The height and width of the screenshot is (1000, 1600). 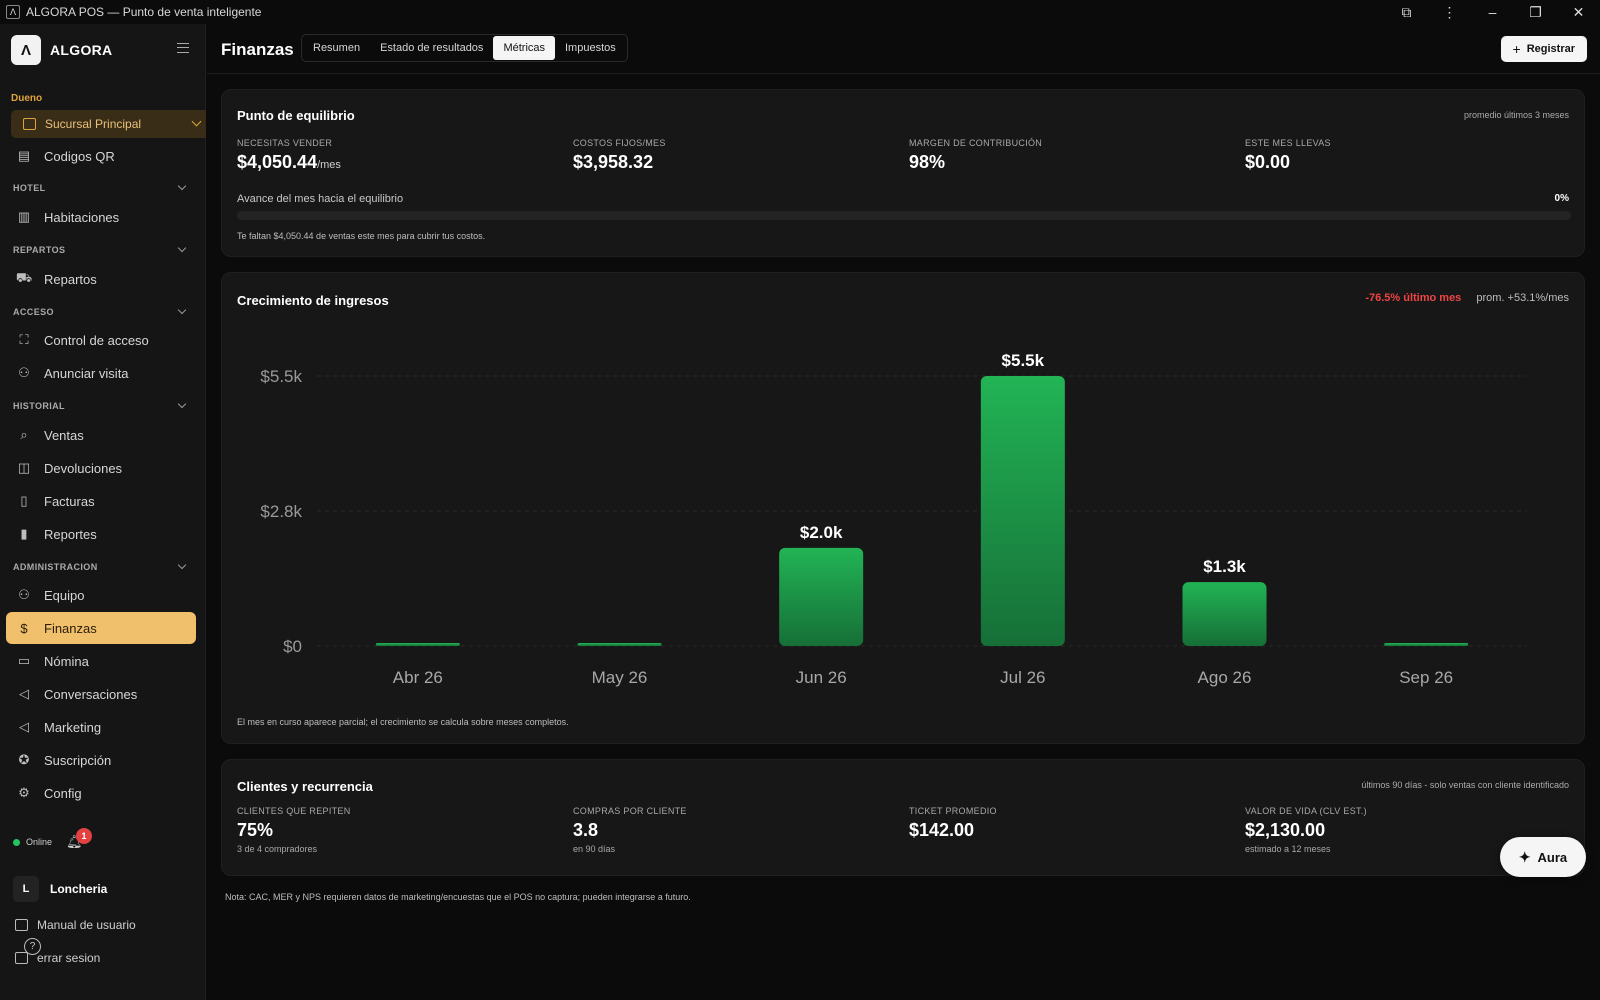 What do you see at coordinates (84, 836) in the screenshot?
I see `notification-badge: 1` at bounding box center [84, 836].